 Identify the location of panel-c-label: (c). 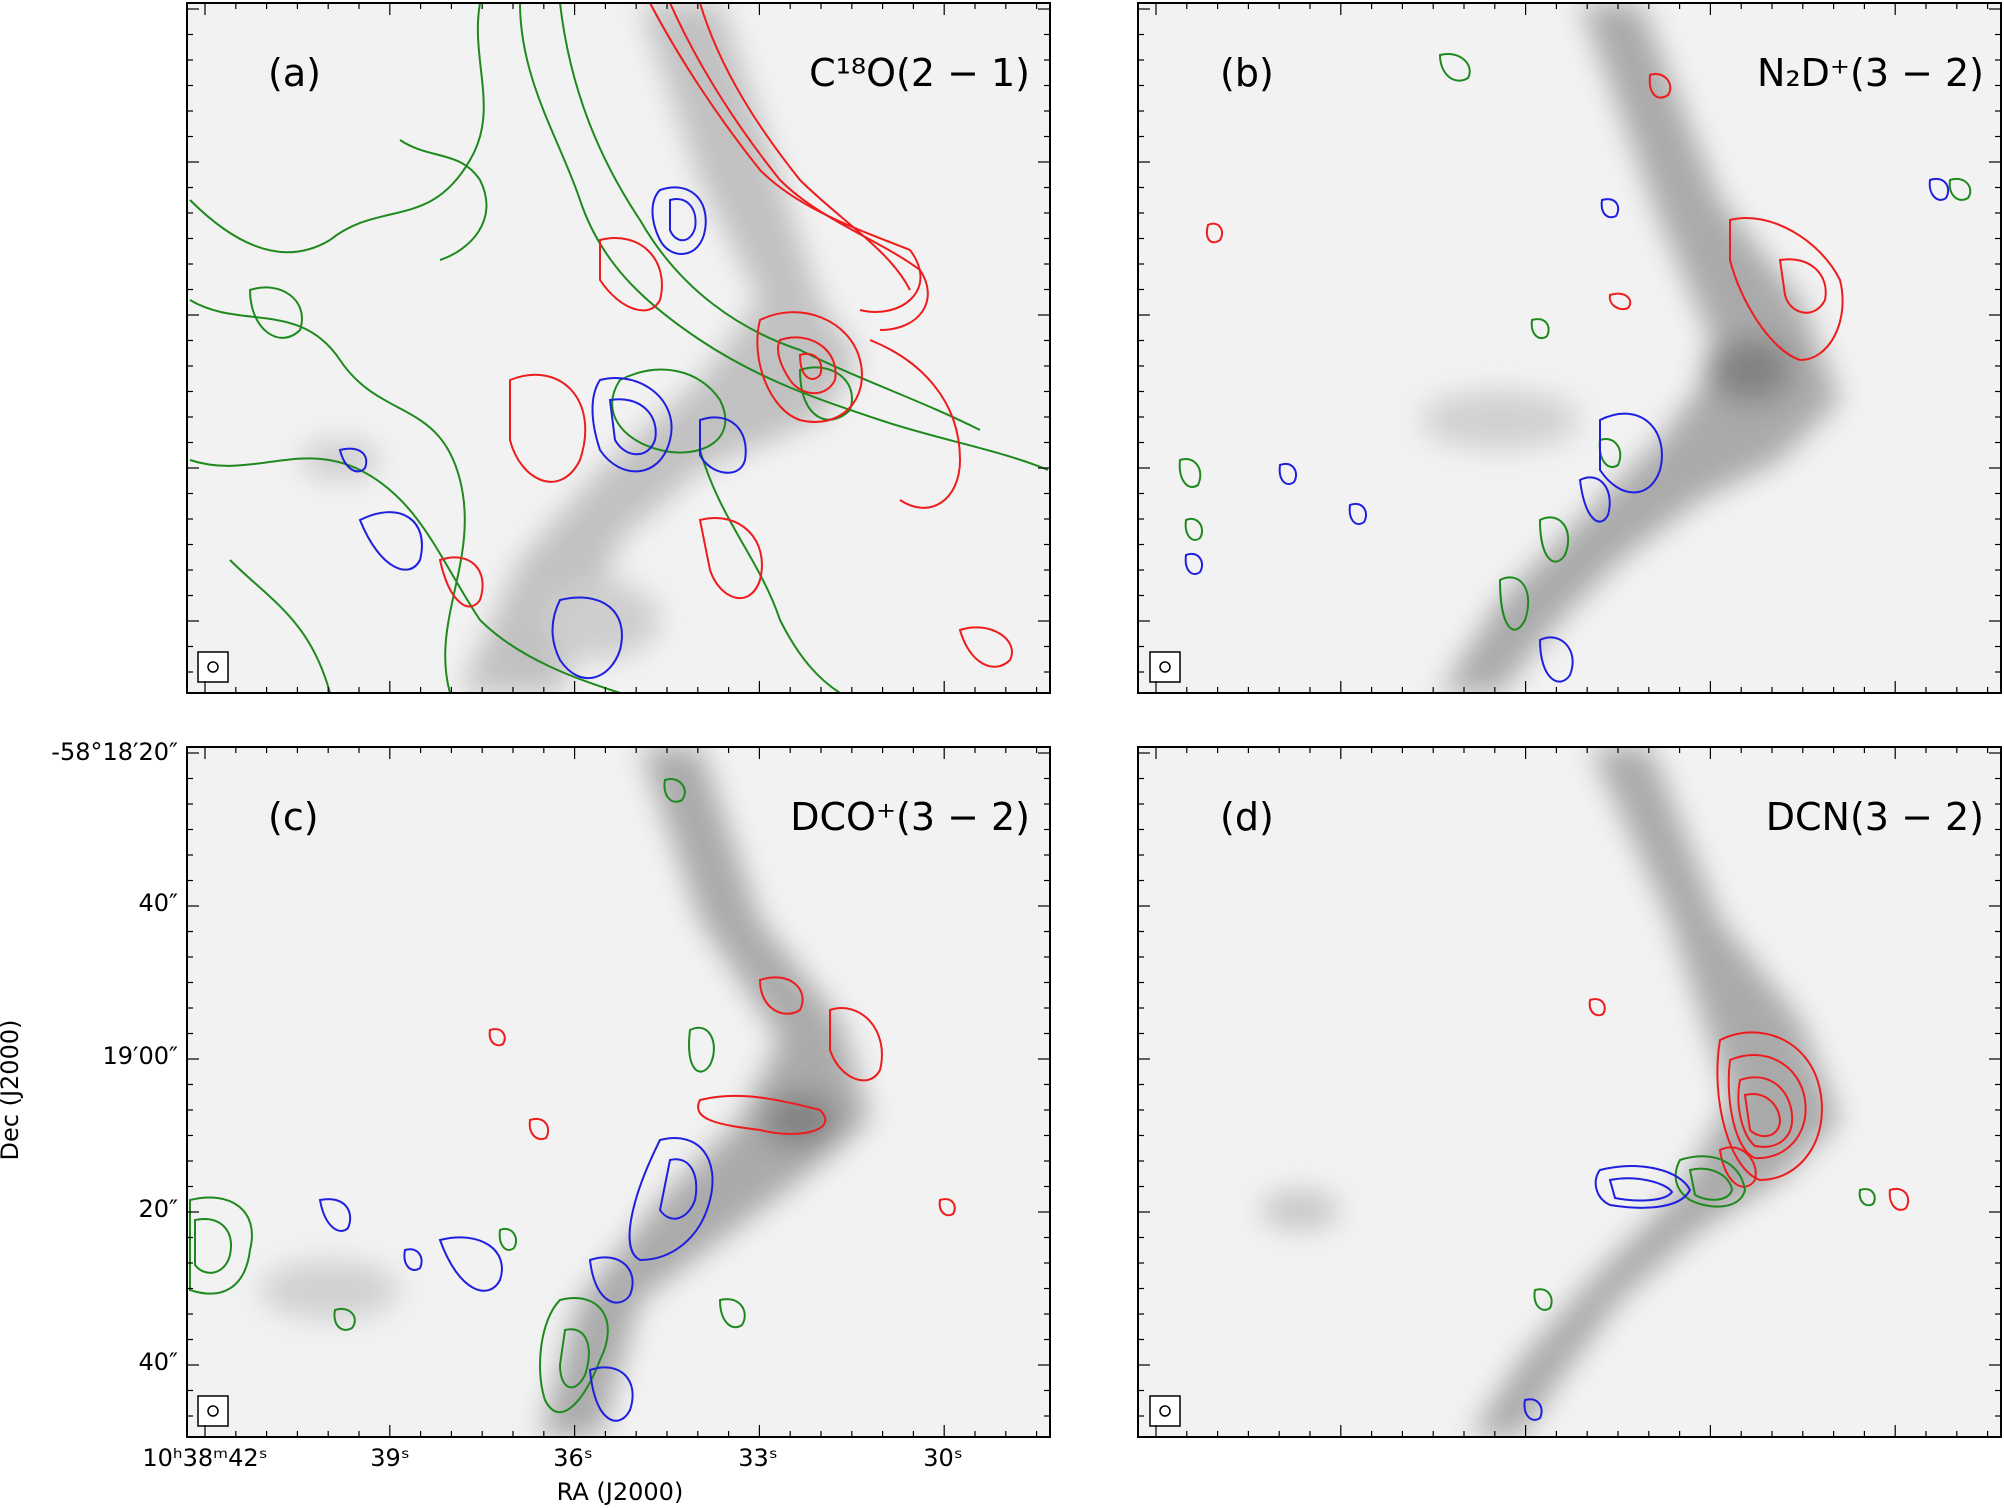
(293, 817).